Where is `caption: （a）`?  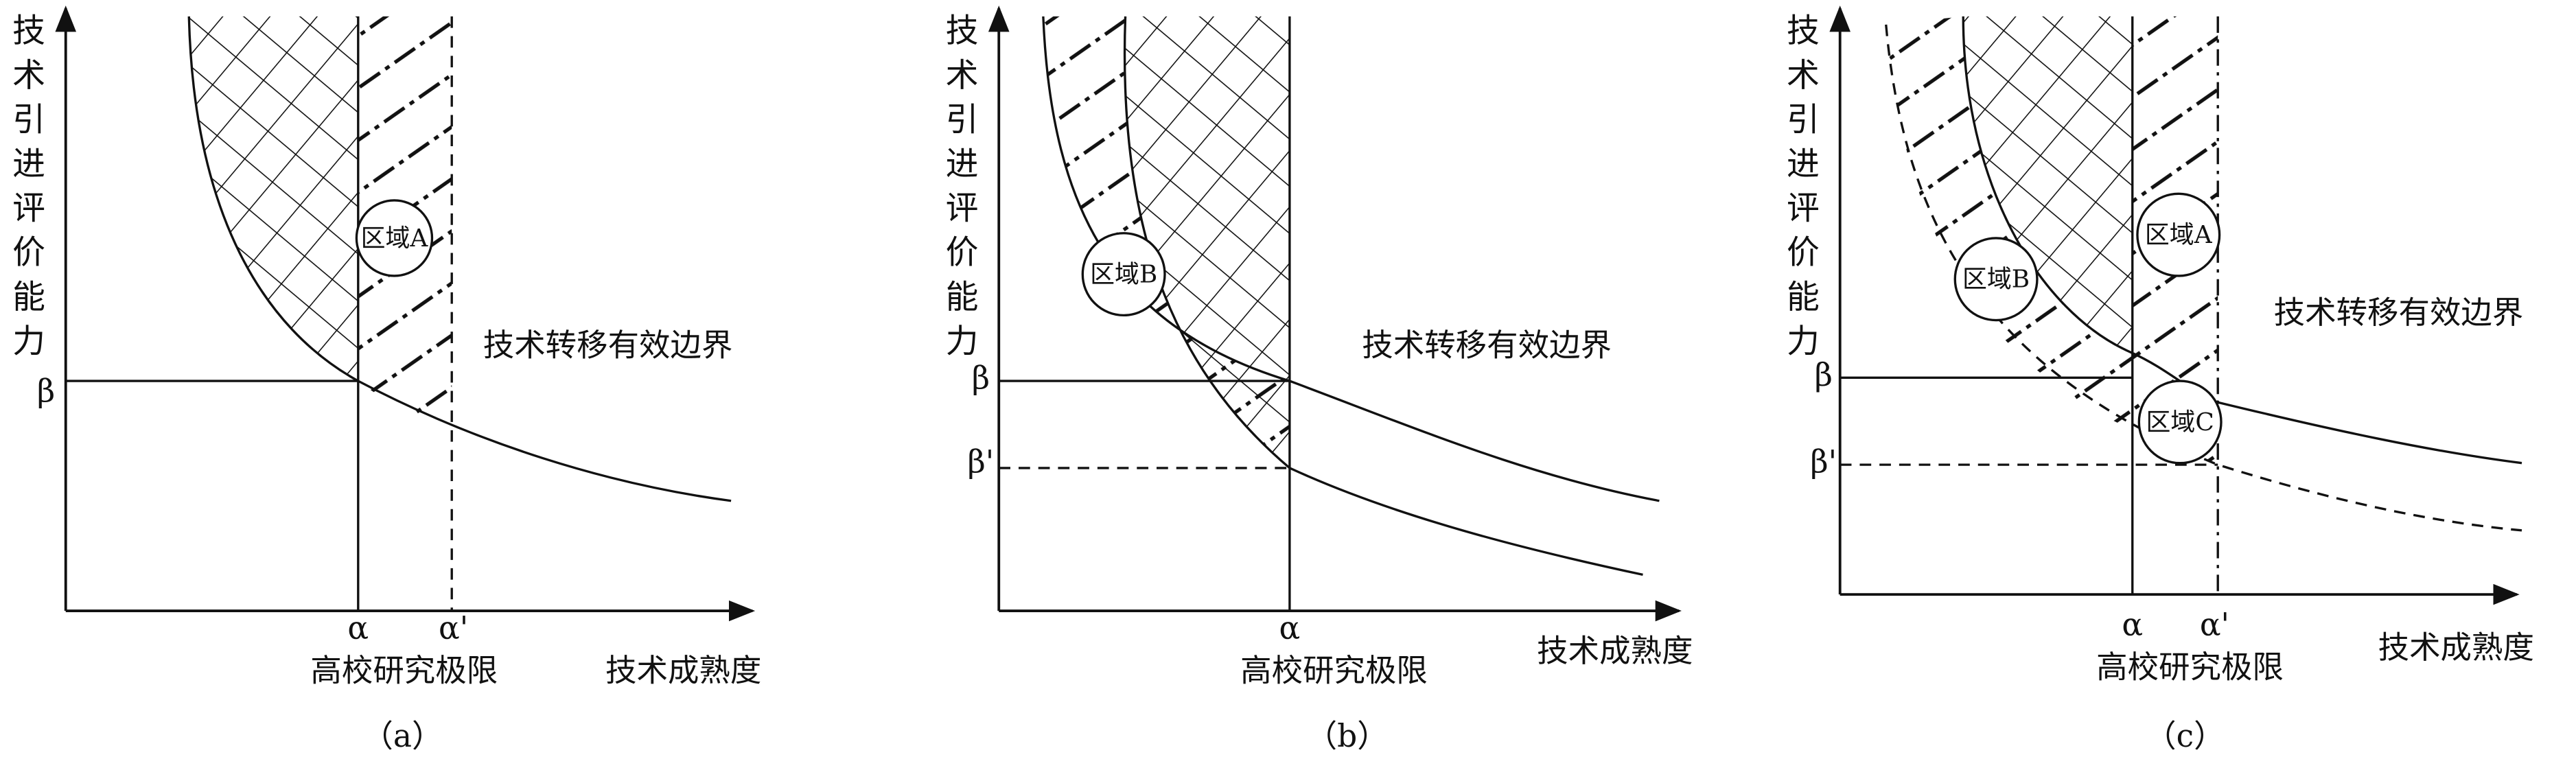
caption: （a） is located at coordinates (402, 736).